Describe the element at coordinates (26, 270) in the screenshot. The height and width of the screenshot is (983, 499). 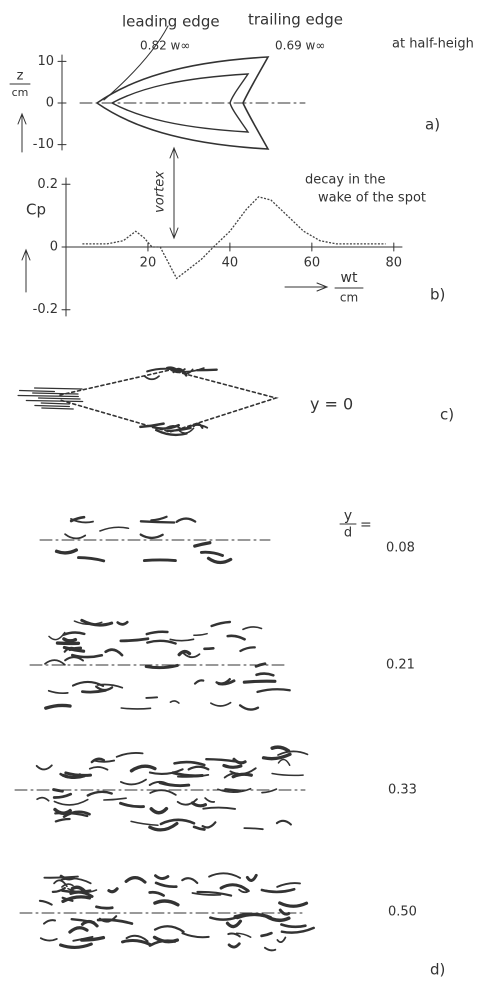
I see `arrow` at that location.